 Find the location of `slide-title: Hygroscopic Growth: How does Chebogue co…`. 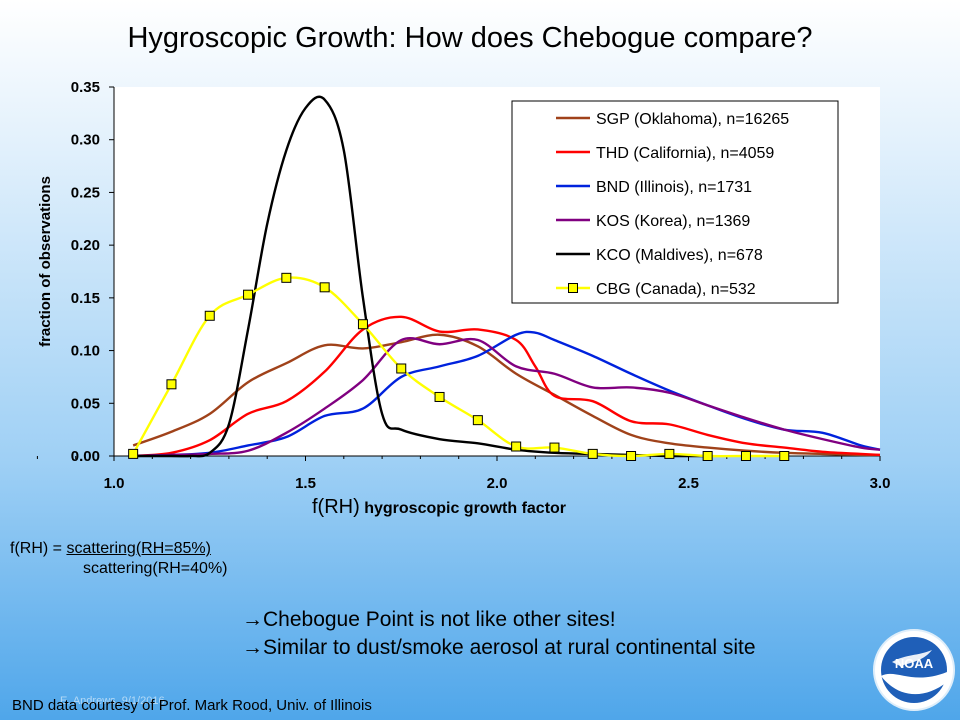

slide-title: Hygroscopic Growth: How does Chebogue co… is located at coordinates (470, 38).